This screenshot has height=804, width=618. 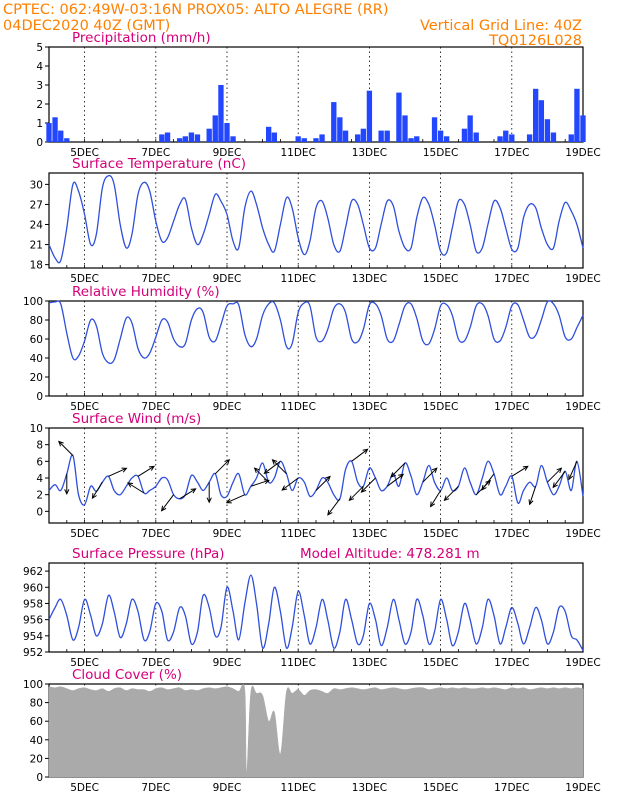 What do you see at coordinates (440, 788) in the screenshot?
I see `cloud_cover-x-tick-label: 15DEC` at bounding box center [440, 788].